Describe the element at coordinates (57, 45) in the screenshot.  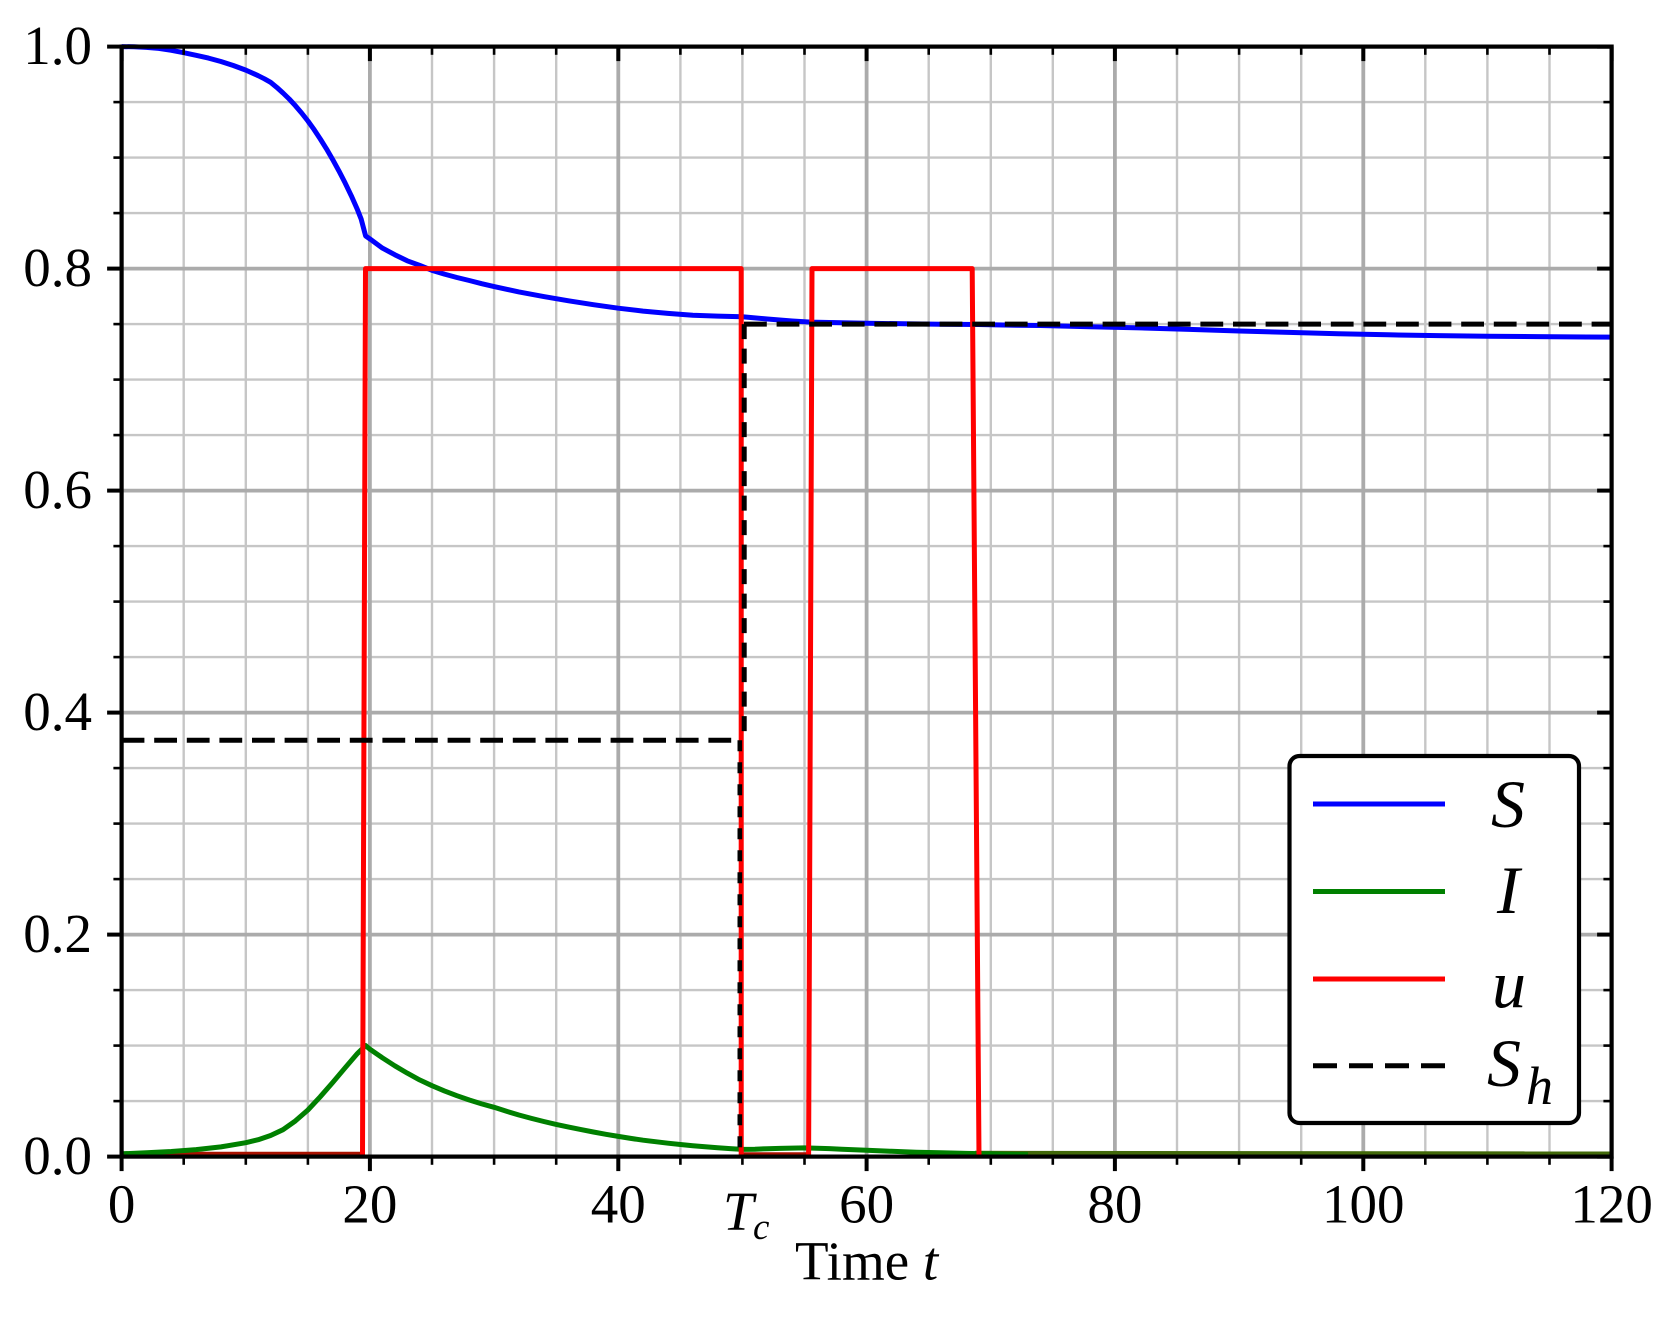
I see `svg-text: 1.0` at that location.